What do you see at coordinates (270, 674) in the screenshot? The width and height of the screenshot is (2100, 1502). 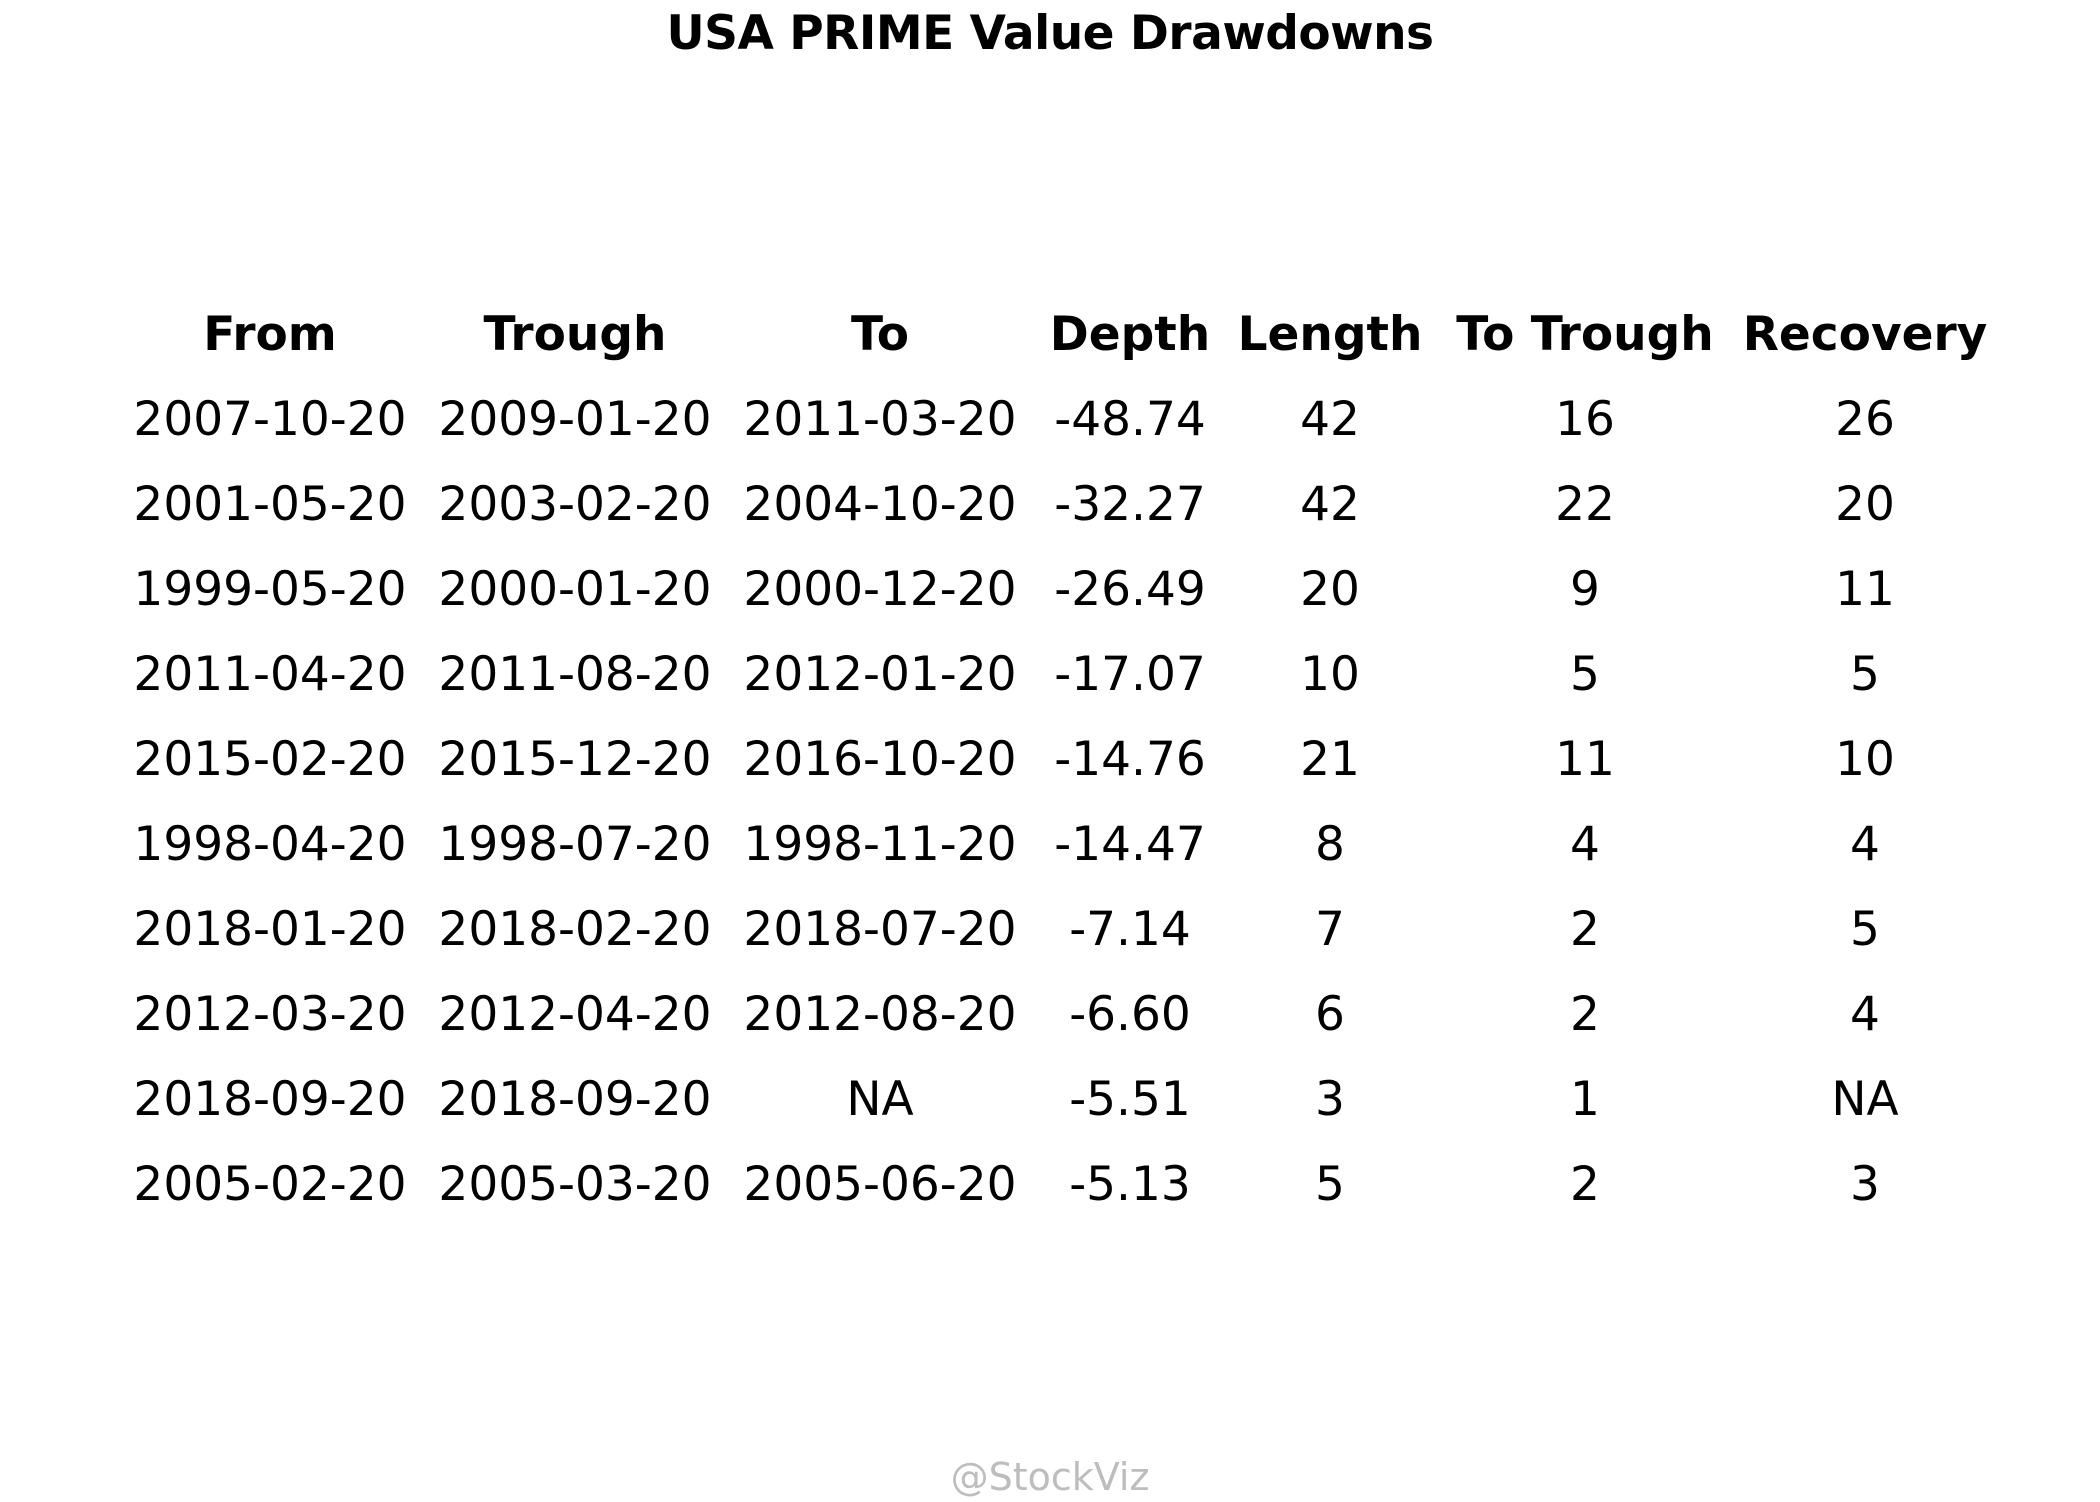 I see `table-cell: 2011-04-20` at bounding box center [270, 674].